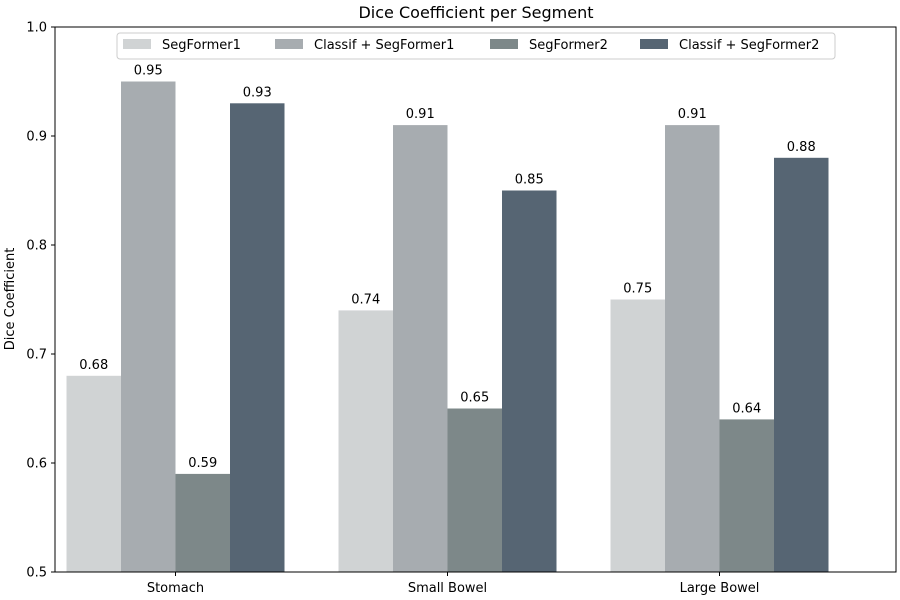 Image resolution: width=900 pixels, height=600 pixels. Describe the element at coordinates (801, 147) in the screenshot. I see `data-label: 0.88` at that location.